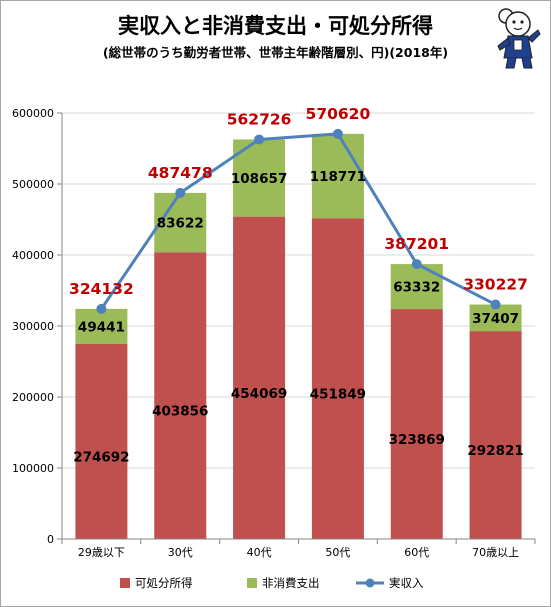 This screenshot has width=551, height=607. Describe the element at coordinates (164, 583) in the screenshot. I see `legend-label: 可処分所得` at that location.